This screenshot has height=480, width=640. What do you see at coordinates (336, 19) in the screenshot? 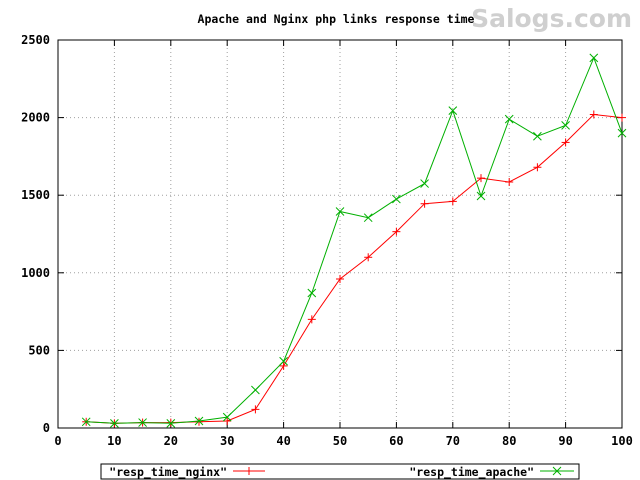
I see `chart-title: Apache and Nginx php links response time` at bounding box center [336, 19].